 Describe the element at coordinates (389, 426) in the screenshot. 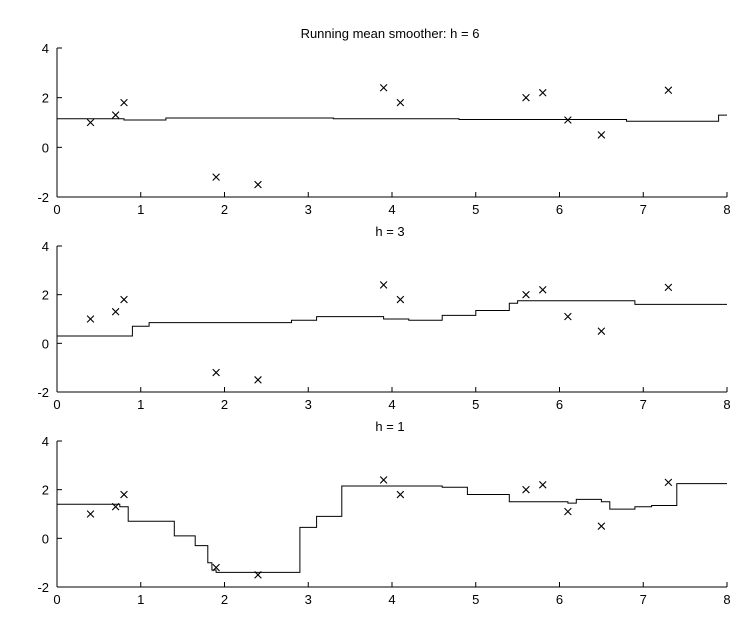

I see `panel-title: h = 1` at that location.